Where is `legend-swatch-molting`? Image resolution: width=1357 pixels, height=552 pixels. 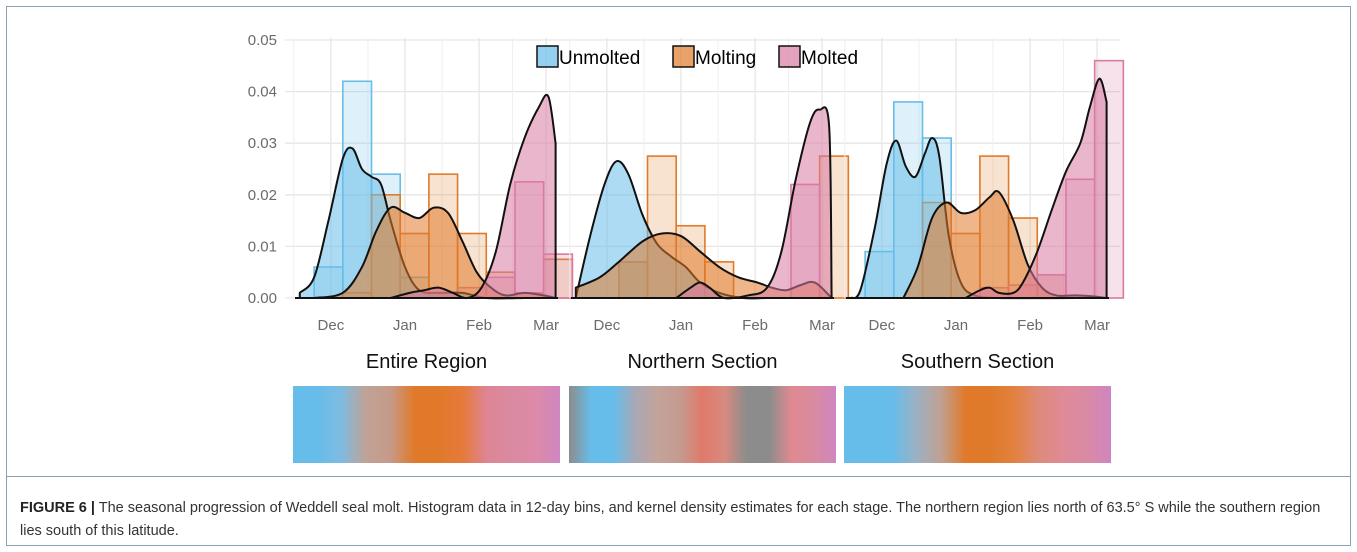
legend-swatch-molting is located at coordinates (683, 56).